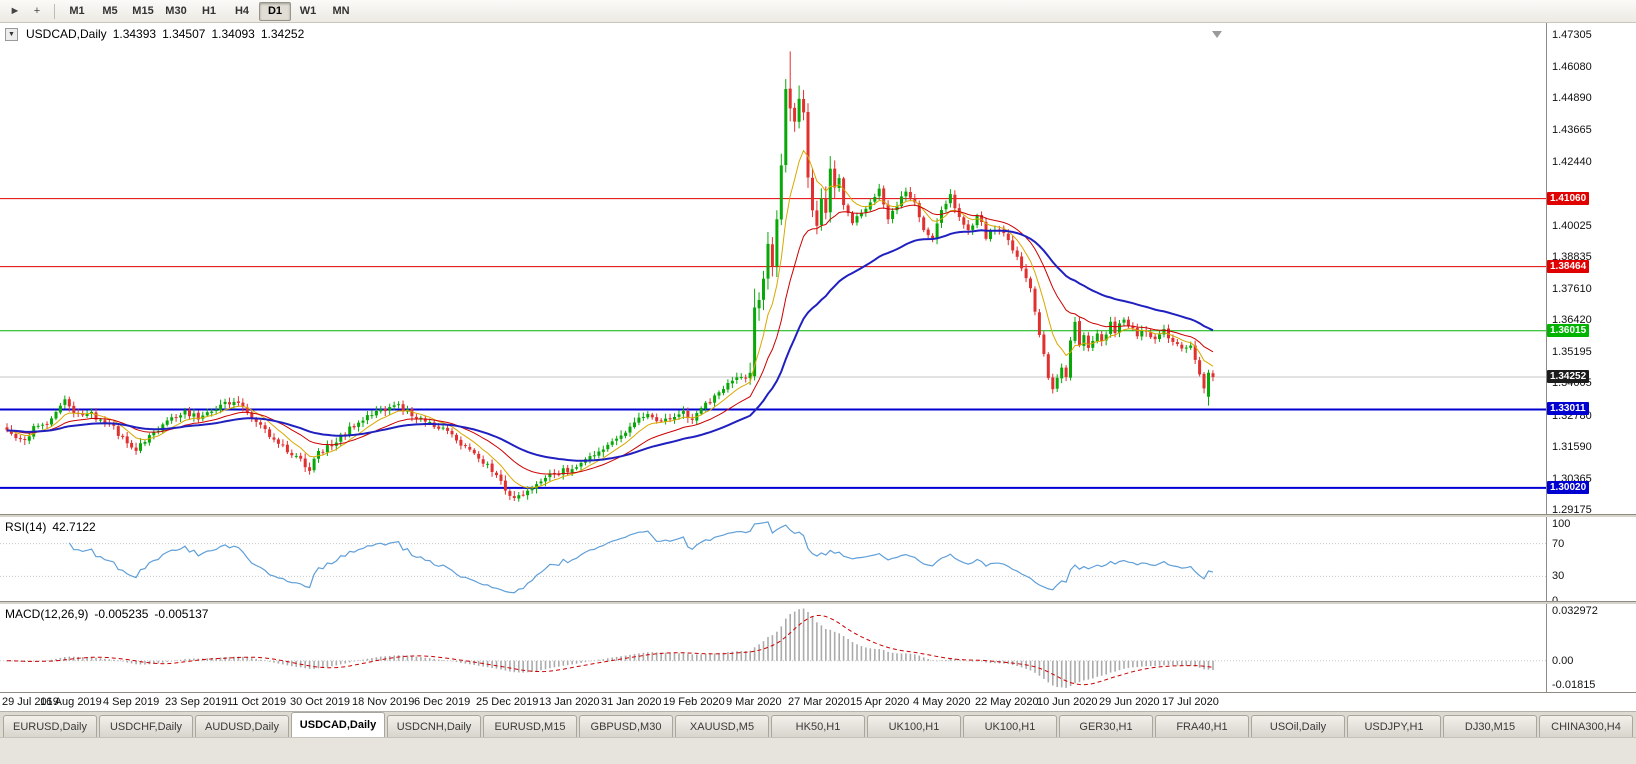 This screenshot has height=764, width=1636. What do you see at coordinates (434, 726) in the screenshot?
I see `chart-tab-usdcnh-daily: USDCNH,Daily` at bounding box center [434, 726].